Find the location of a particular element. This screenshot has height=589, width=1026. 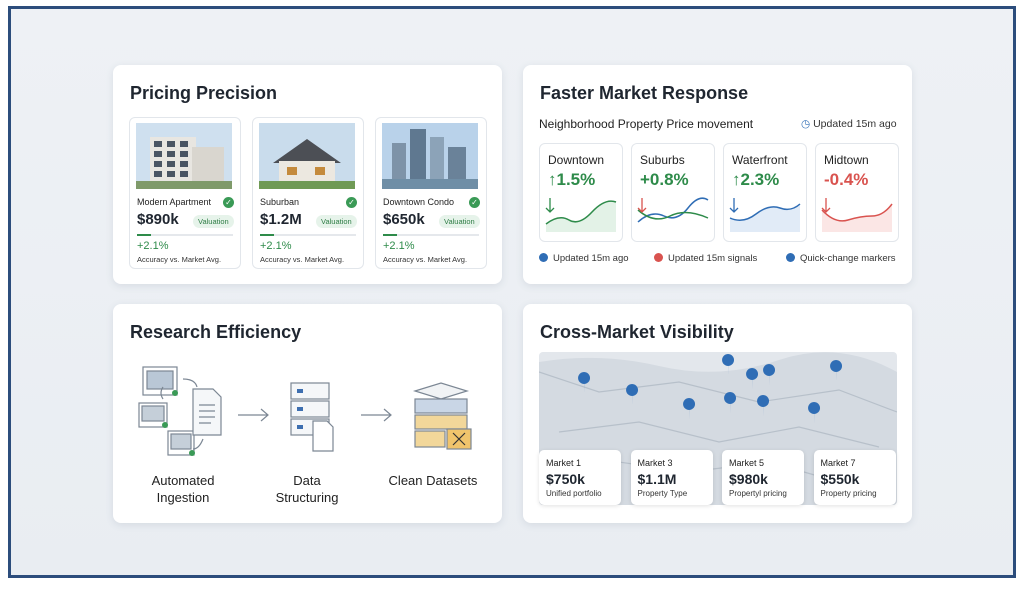

step-label: Data Structuring is located at coordinates (307, 489).